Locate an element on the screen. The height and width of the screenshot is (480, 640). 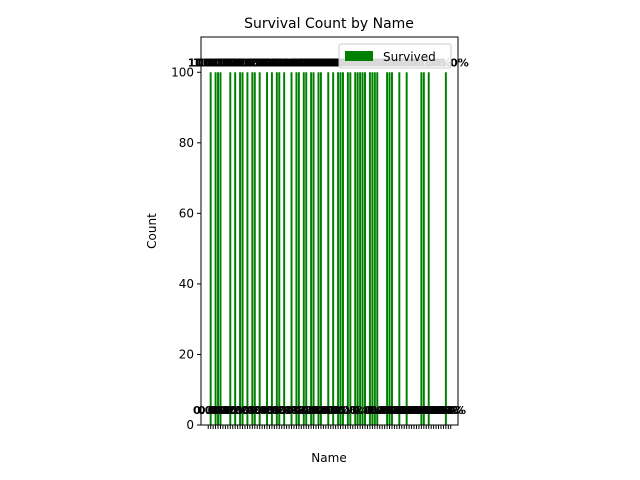
y-tick-label: 40 is located at coordinates (186, 284).